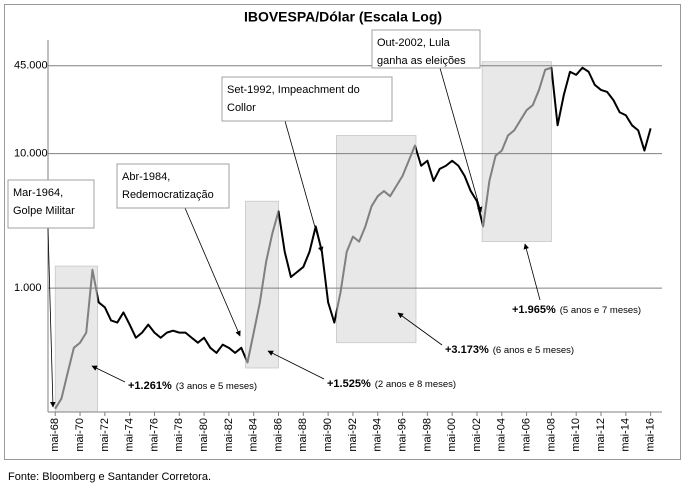 The image size is (686, 485). Describe the element at coordinates (31, 154) in the screenshot. I see `y-tick-label: 10.000` at that location.